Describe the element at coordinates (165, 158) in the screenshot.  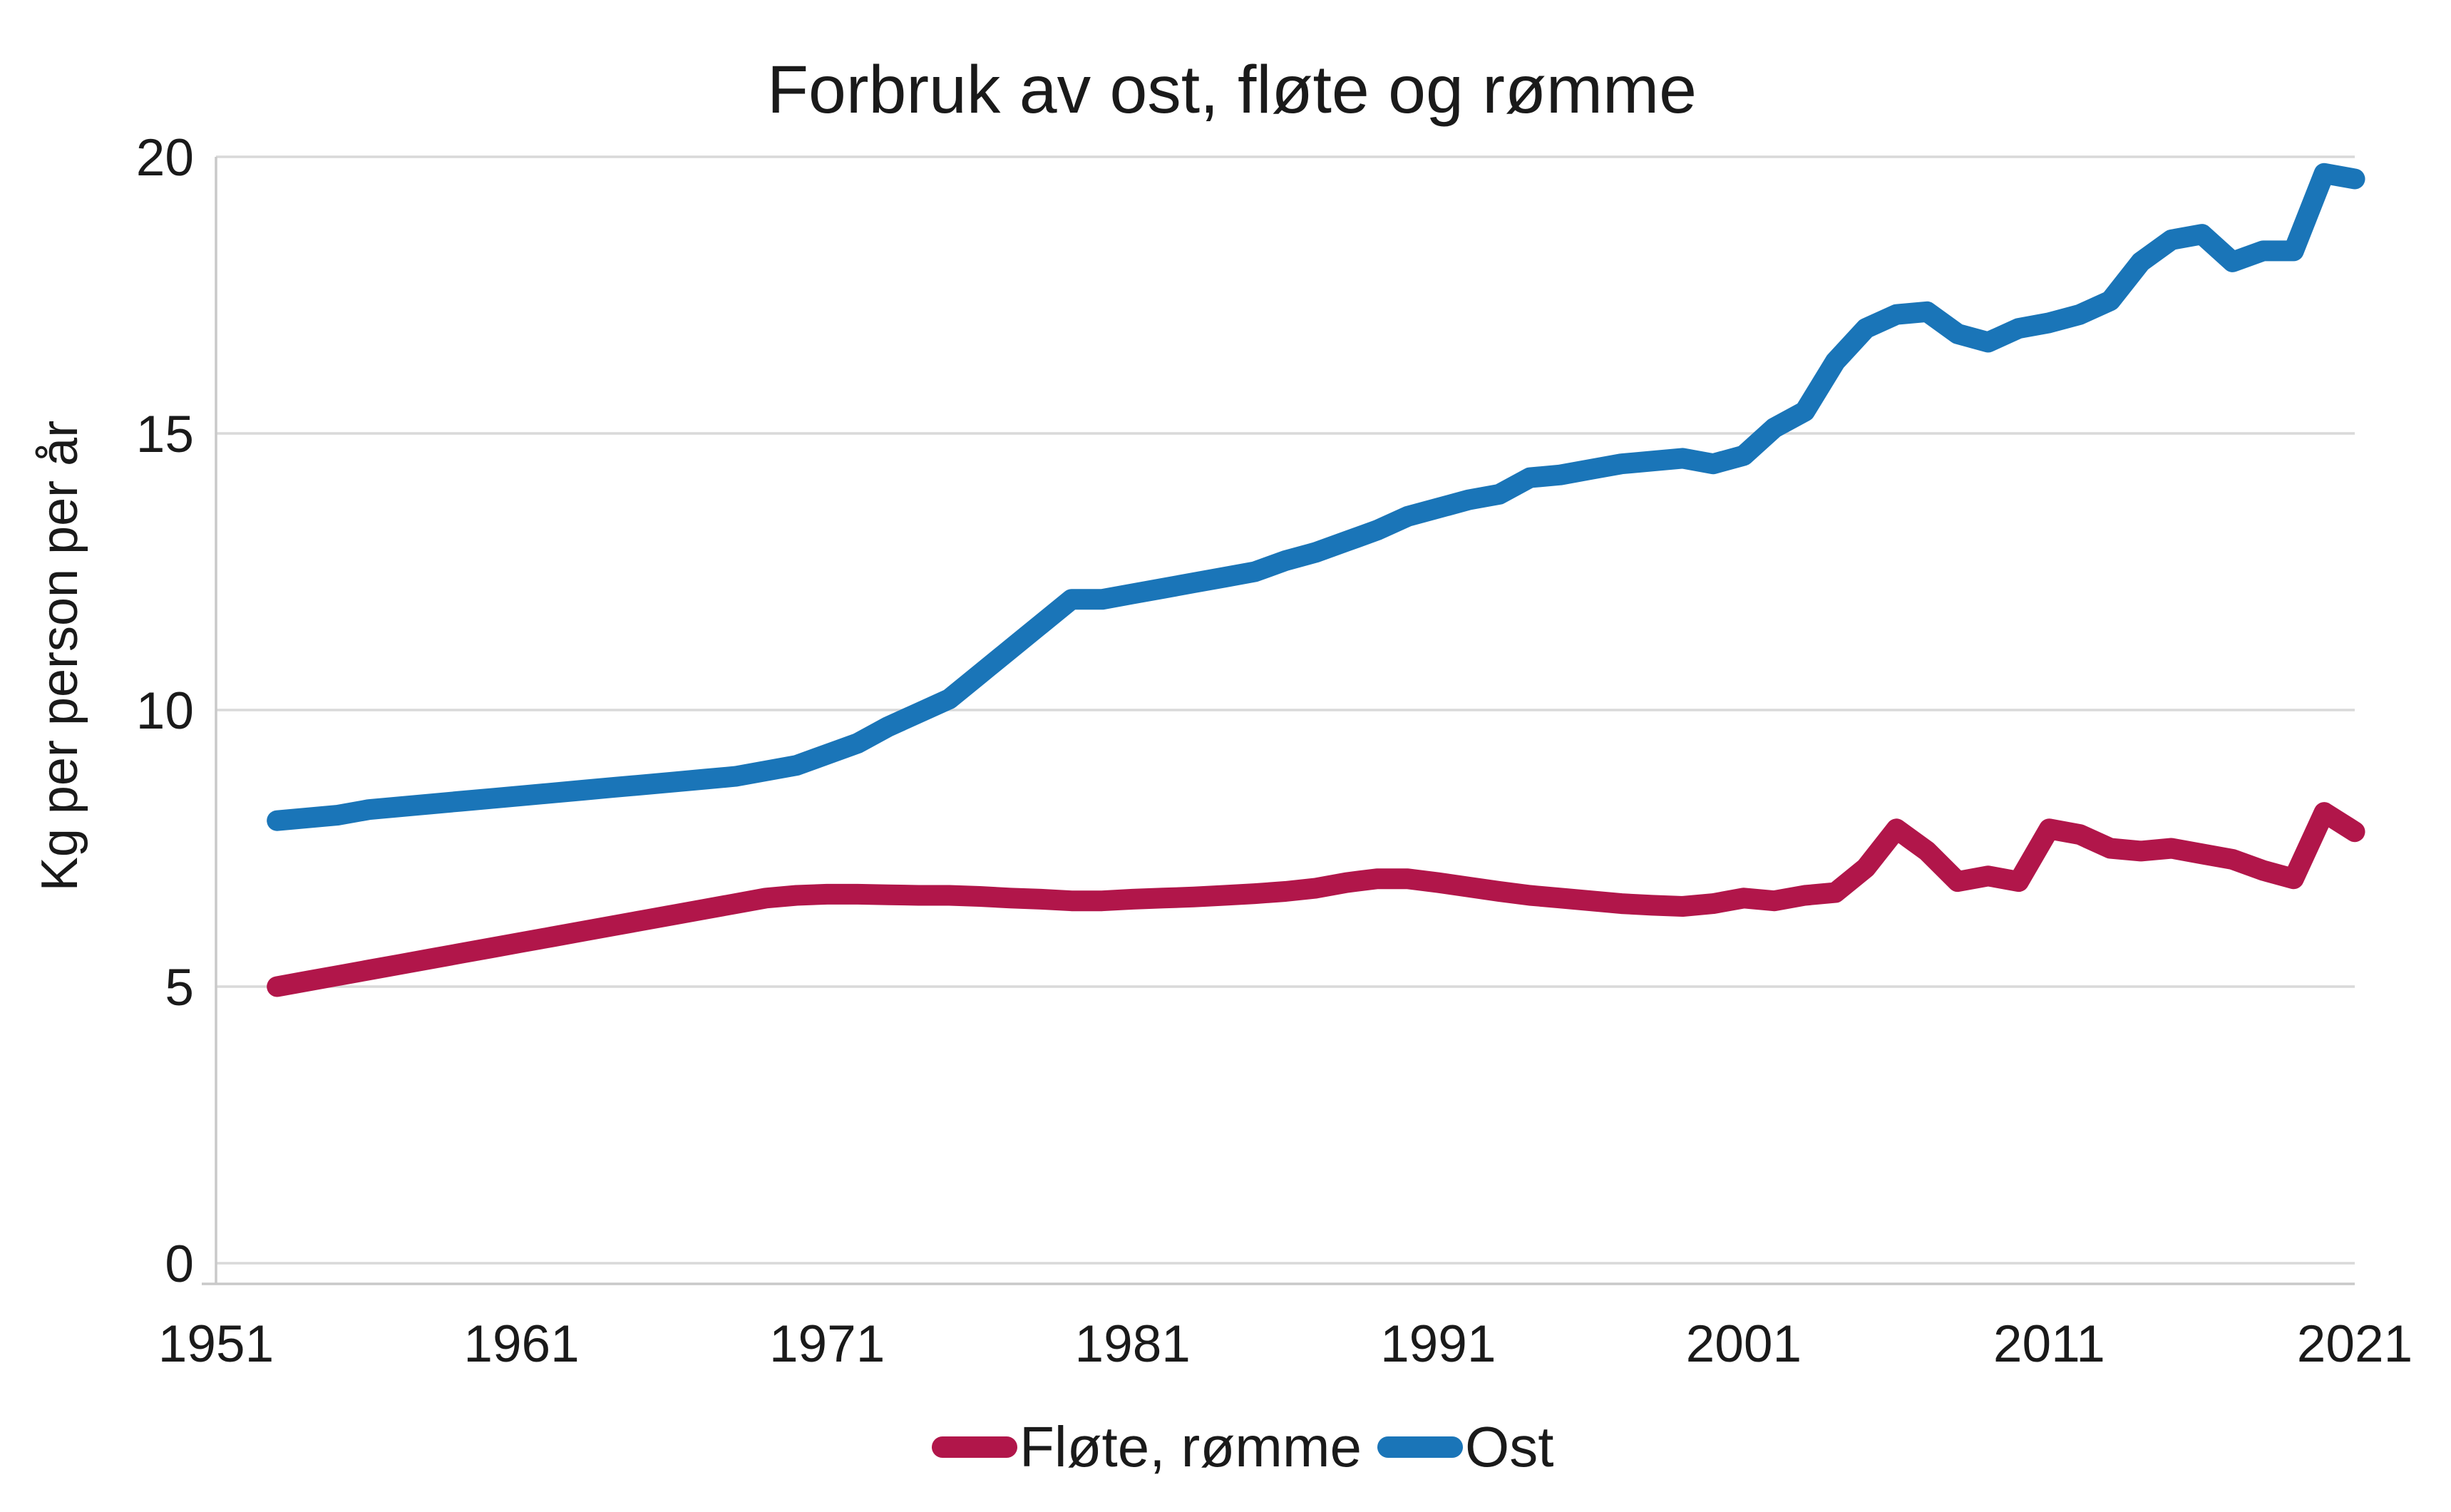
I see `y-tick-label: 20` at that location.